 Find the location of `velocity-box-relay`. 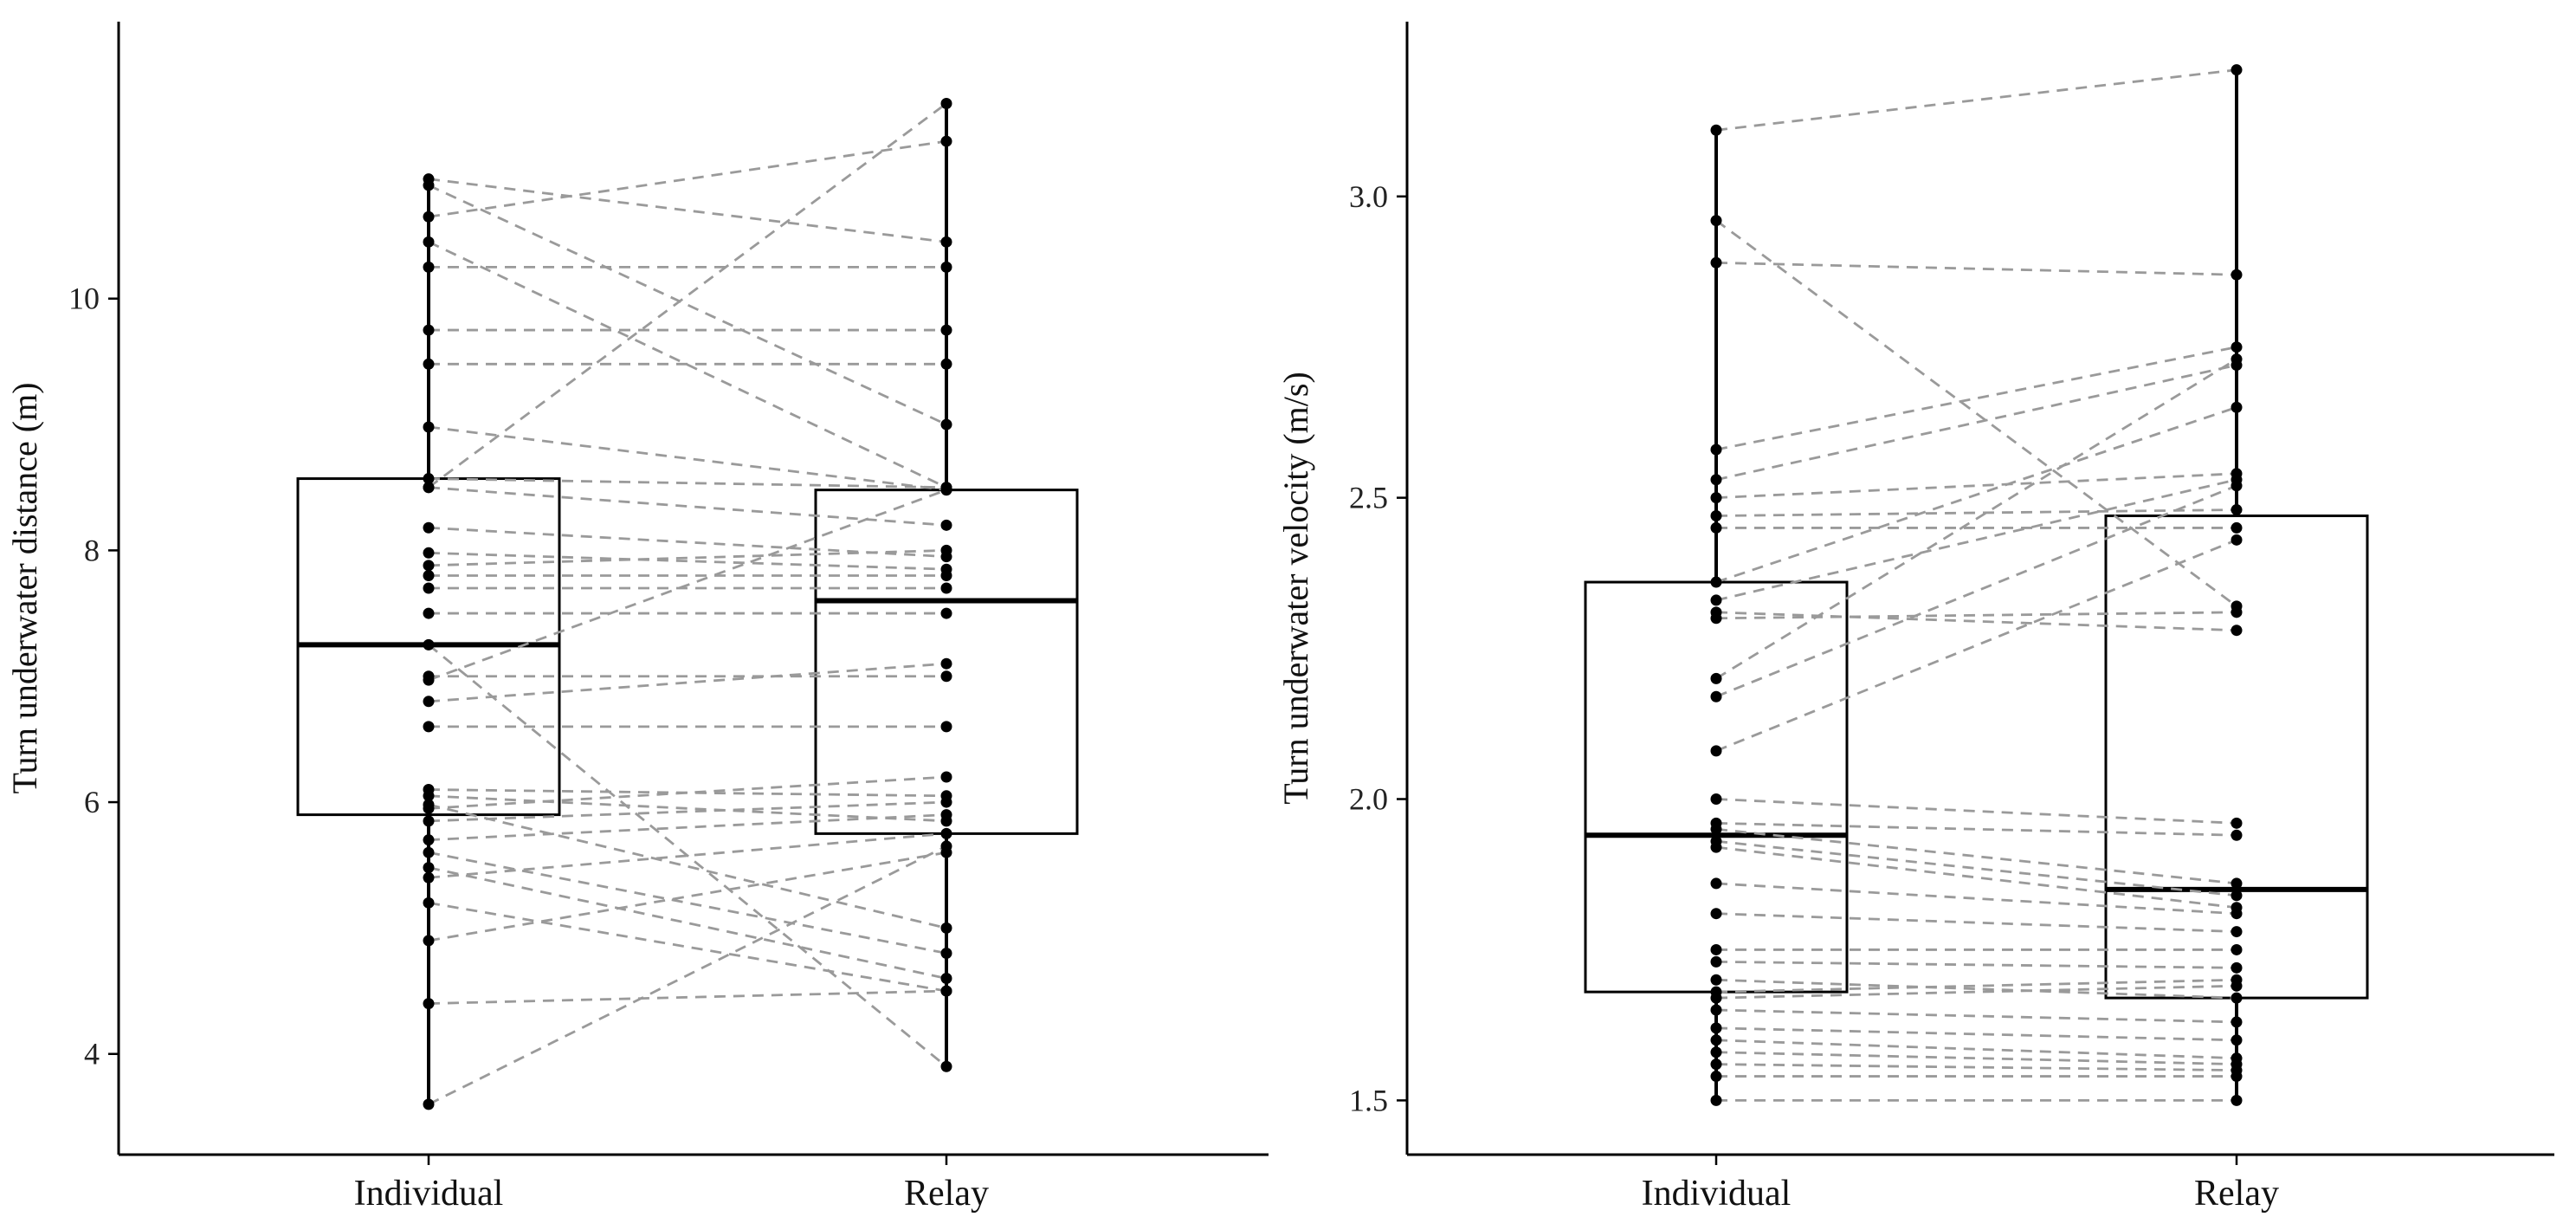

velocity-box-relay is located at coordinates (2236, 585).